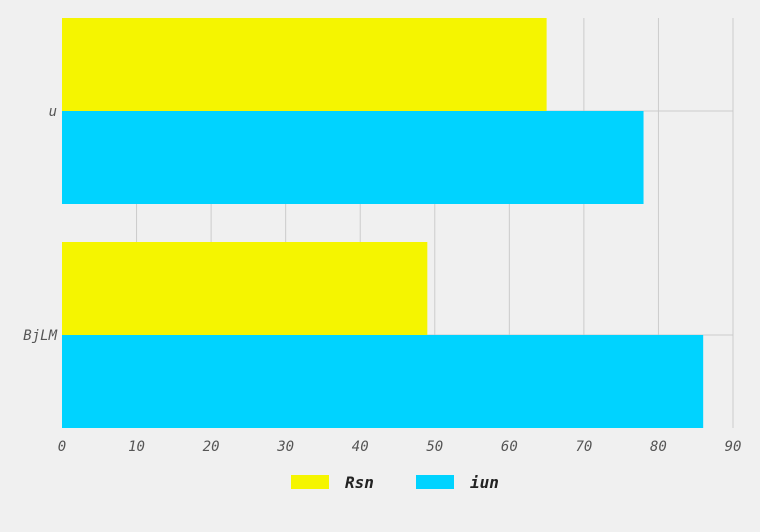  I want to click on x-tick-label-50: 50, so click(434, 447).